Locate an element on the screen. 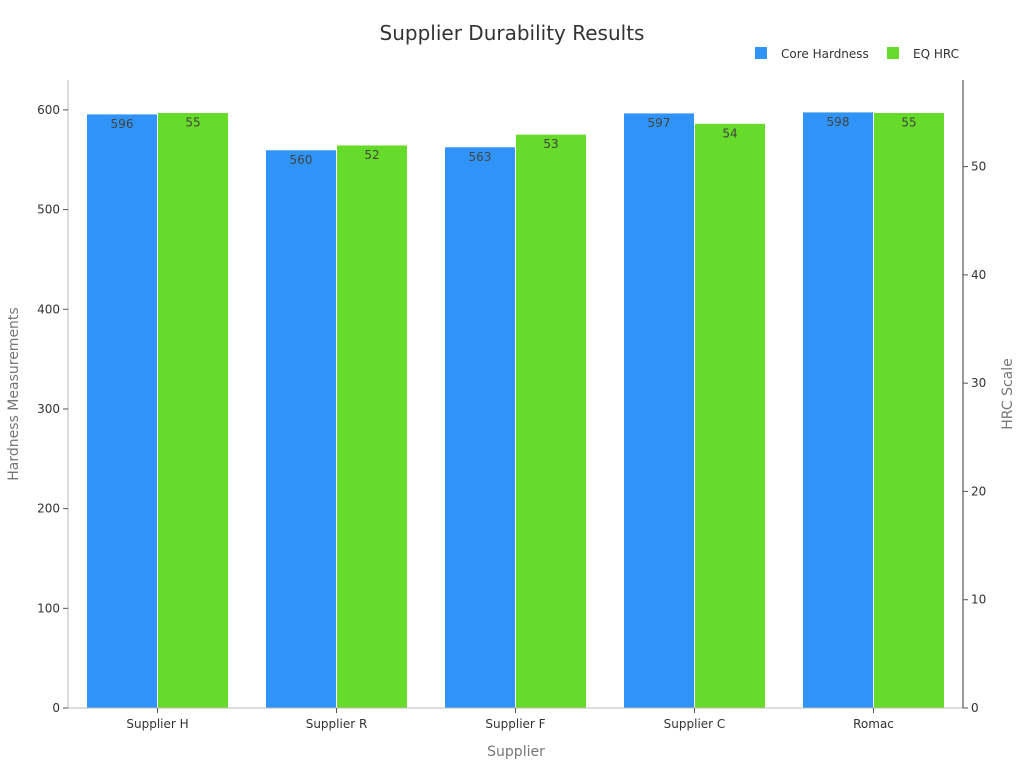 The image size is (1024, 768). y-tick-label: 300 is located at coordinates (48, 409).